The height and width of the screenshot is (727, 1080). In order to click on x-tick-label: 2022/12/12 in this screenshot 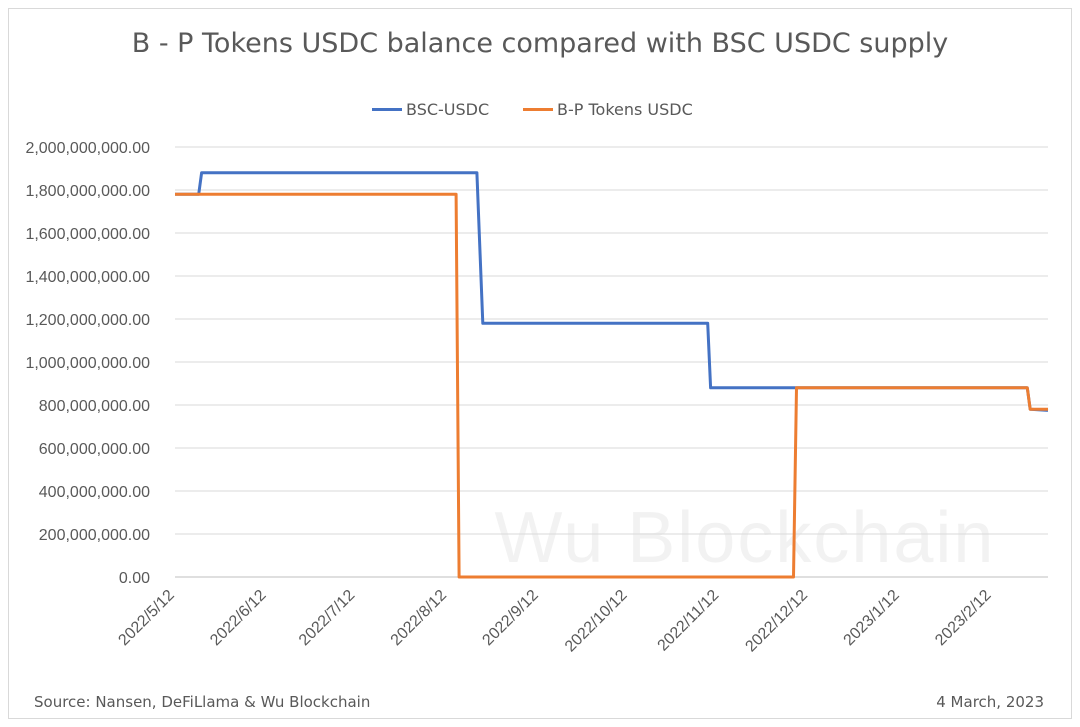, I will do `click(776, 621)`.